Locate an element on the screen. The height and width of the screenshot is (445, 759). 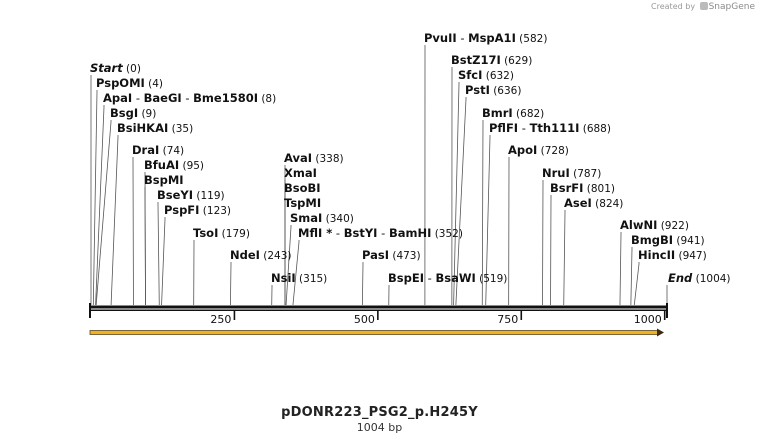
site-name: NdeI is located at coordinates (245, 255).